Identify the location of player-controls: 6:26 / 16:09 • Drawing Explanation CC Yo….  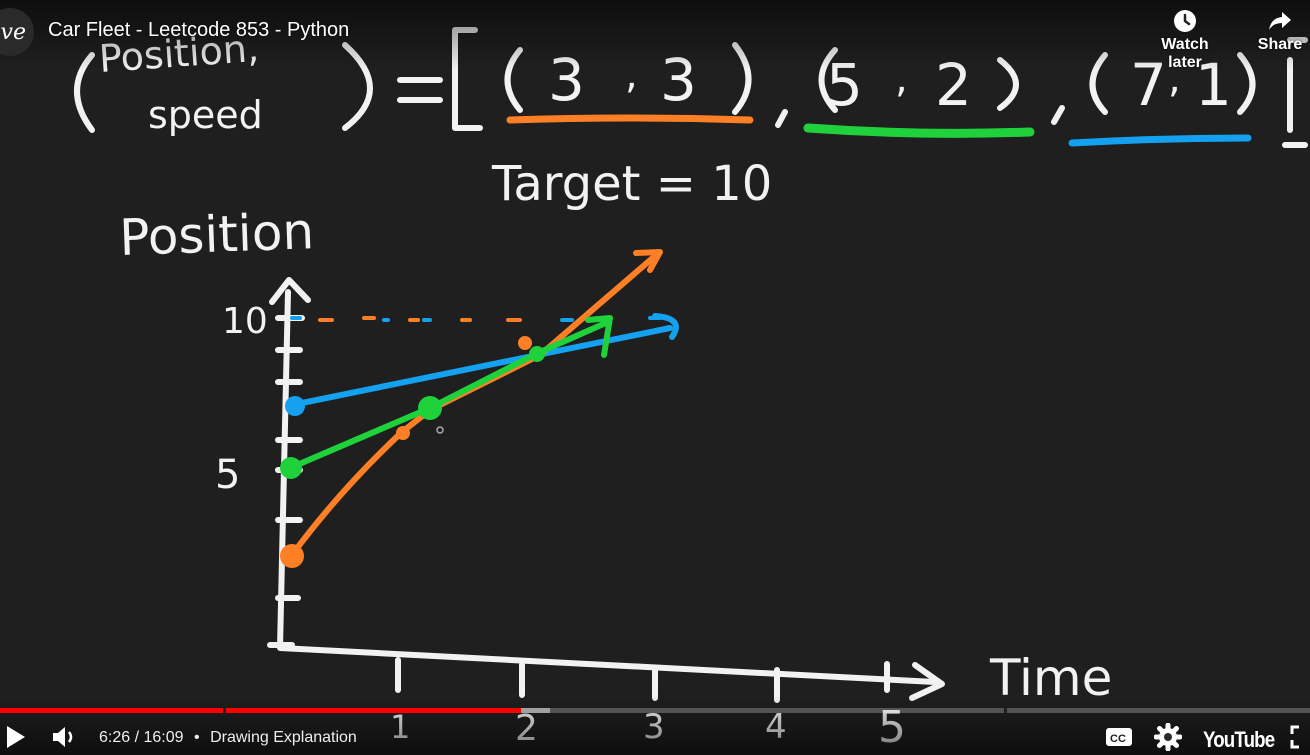
(655, 736).